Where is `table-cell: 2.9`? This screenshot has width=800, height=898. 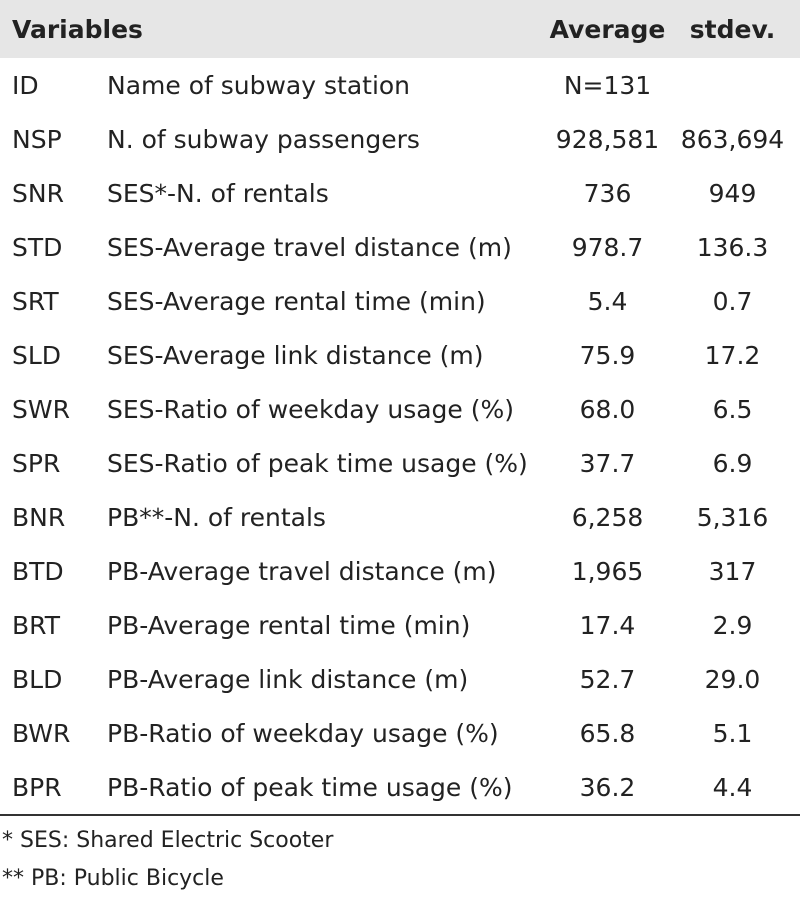
table-cell: 2.9 is located at coordinates (732, 625).